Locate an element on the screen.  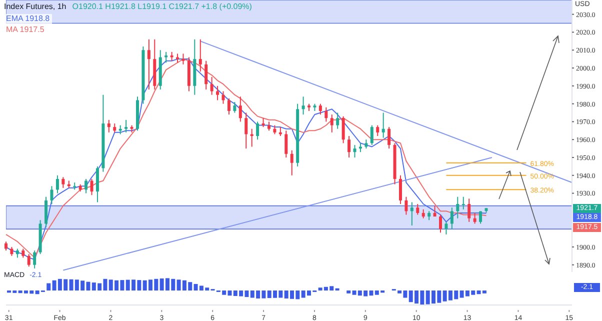
chart-subtitle: O1920.1 H1921.8 L1919.1 C1921.7 +1.8 (+0.09%) is located at coordinates (162, 6).